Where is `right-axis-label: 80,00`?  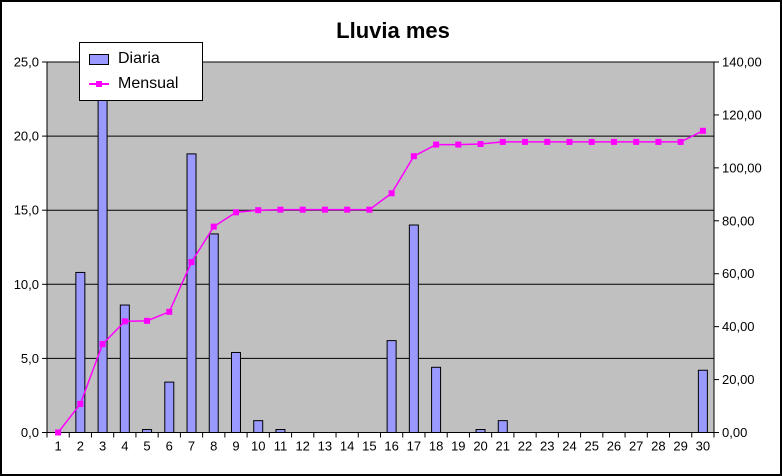
right-axis-label: 80,00 is located at coordinates (738, 220).